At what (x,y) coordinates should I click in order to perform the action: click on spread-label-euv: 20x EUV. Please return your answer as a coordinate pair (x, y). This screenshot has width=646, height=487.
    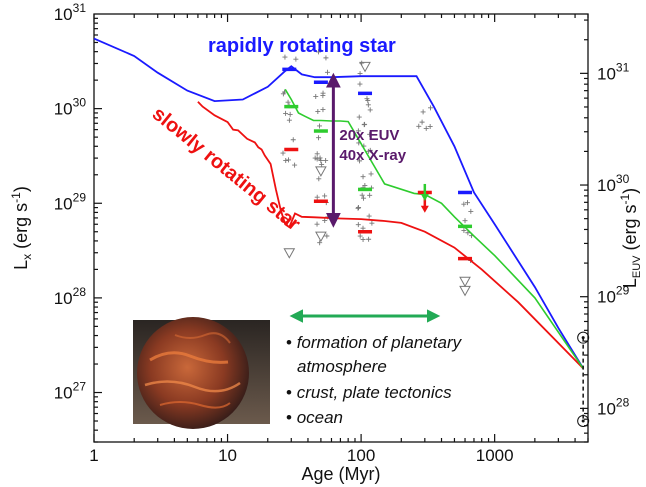
    Looking at the image, I should click on (369, 135).